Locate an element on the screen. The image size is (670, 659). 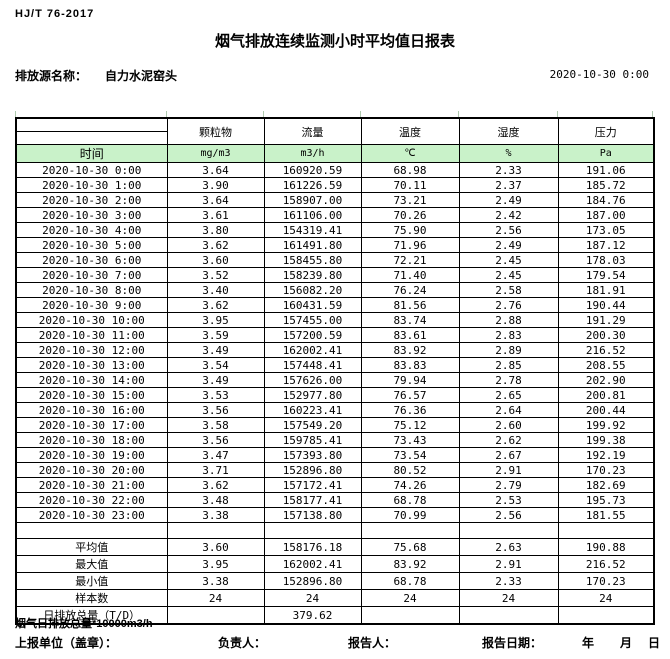
value-cell-particulate: 3.52 is located at coordinates (215, 275).